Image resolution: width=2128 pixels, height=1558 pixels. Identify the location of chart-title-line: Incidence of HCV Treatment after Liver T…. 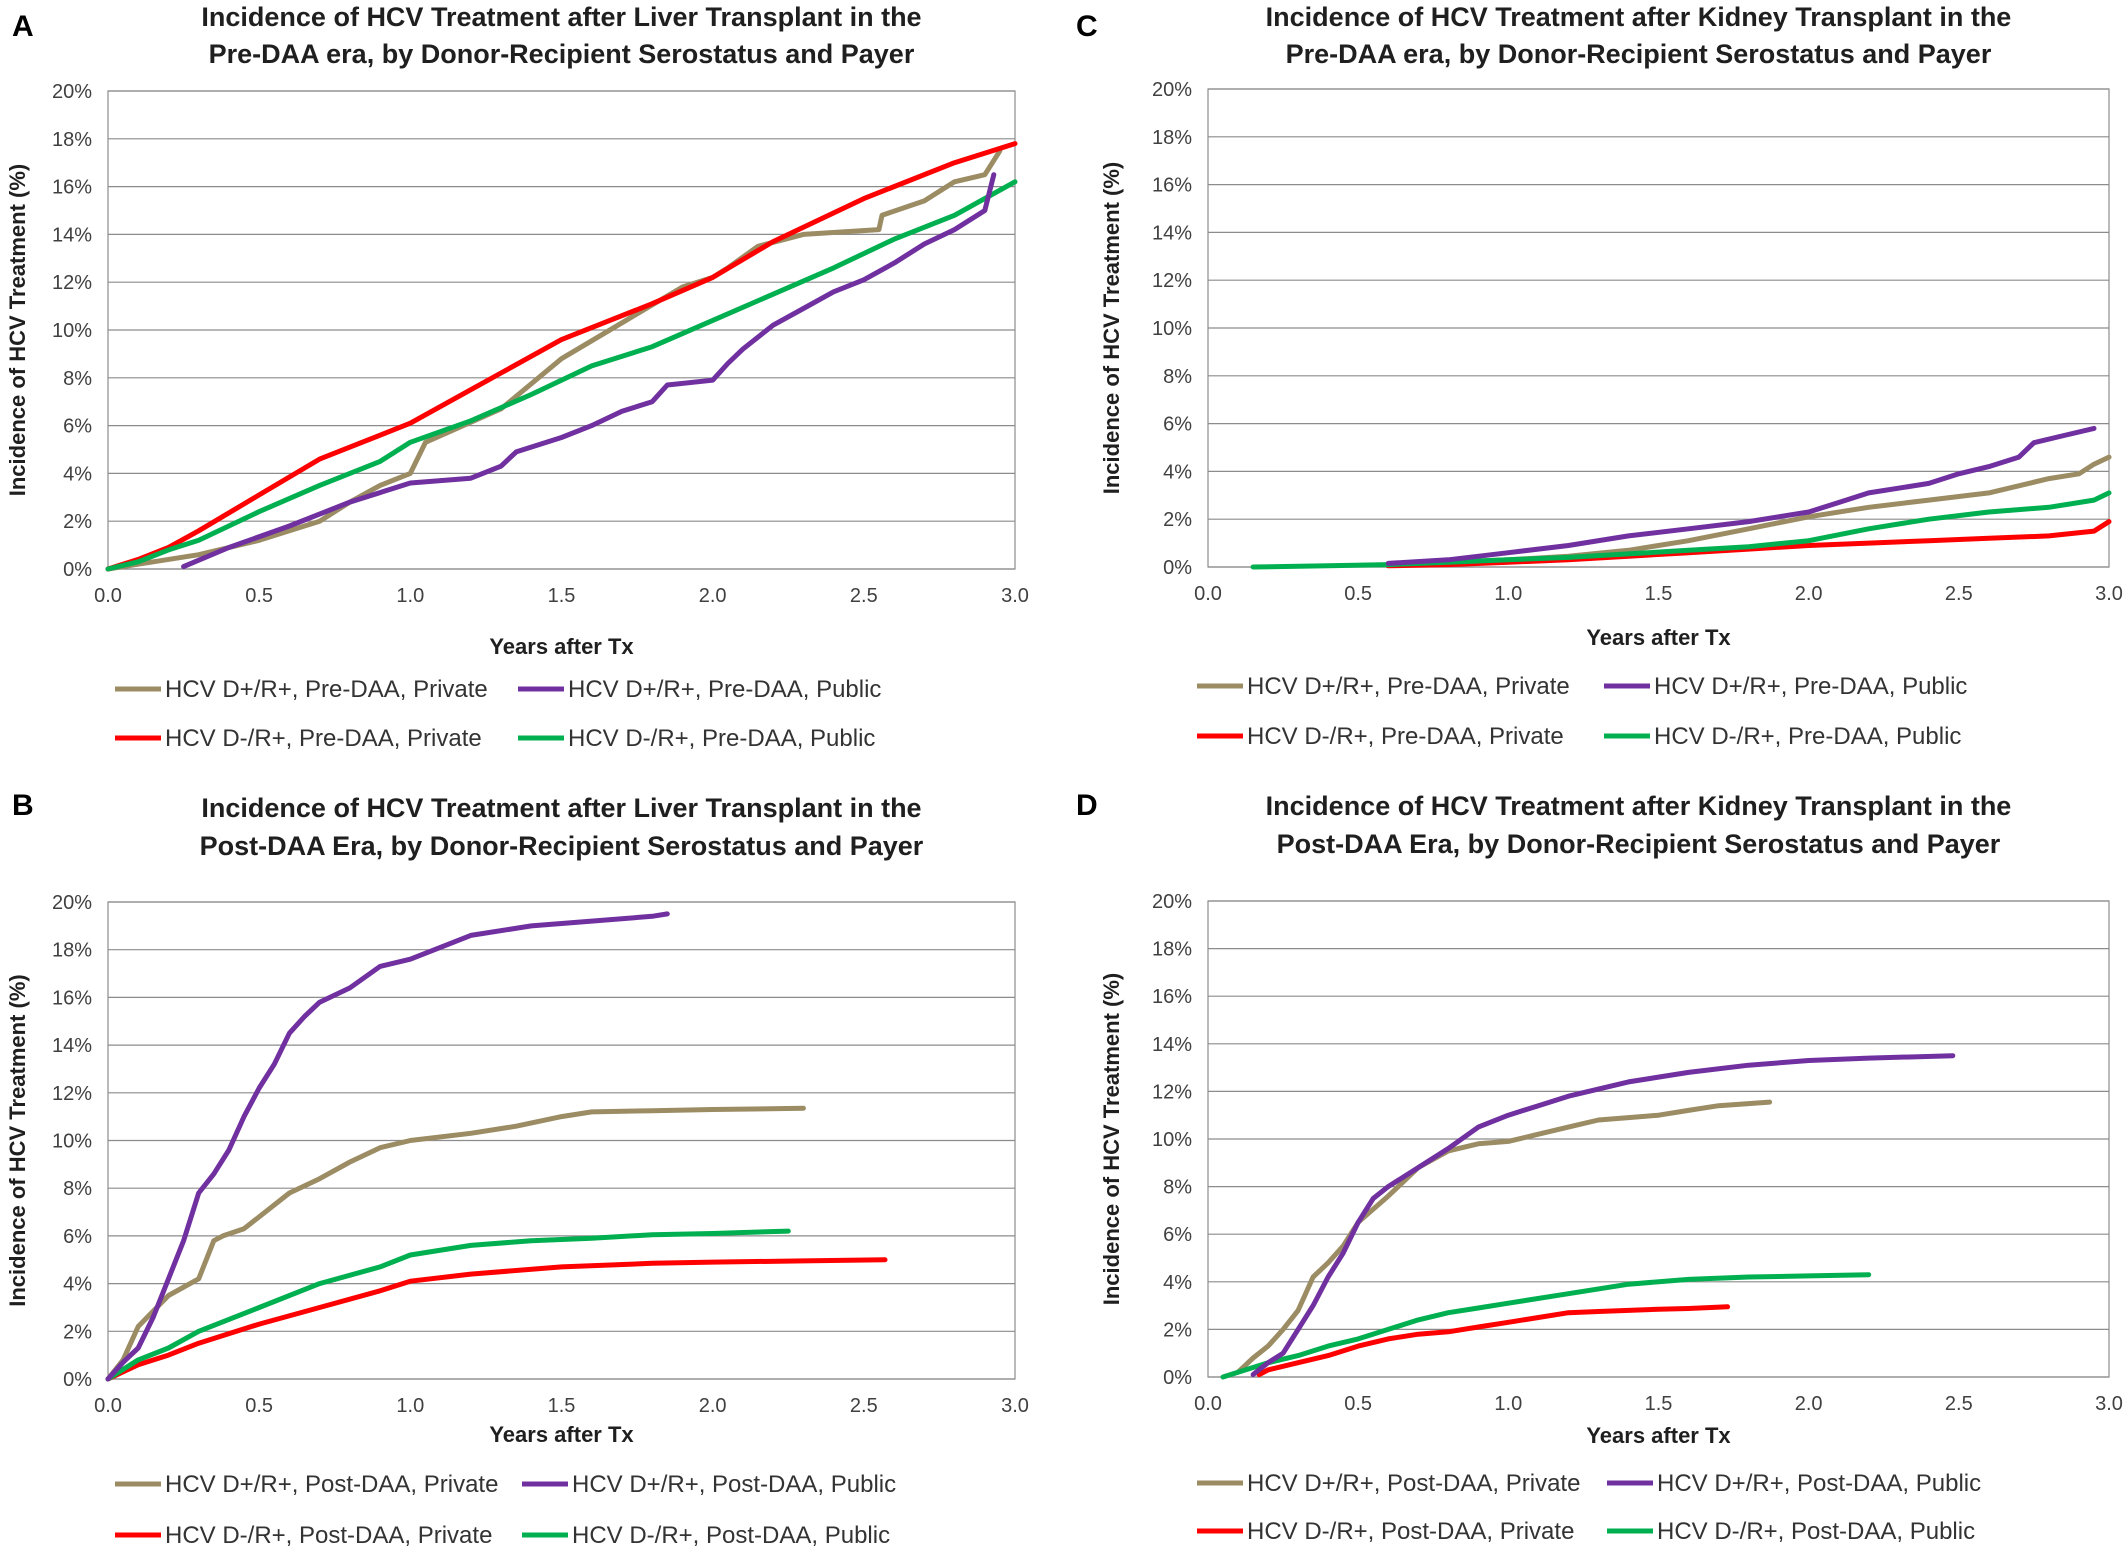
(561, 17).